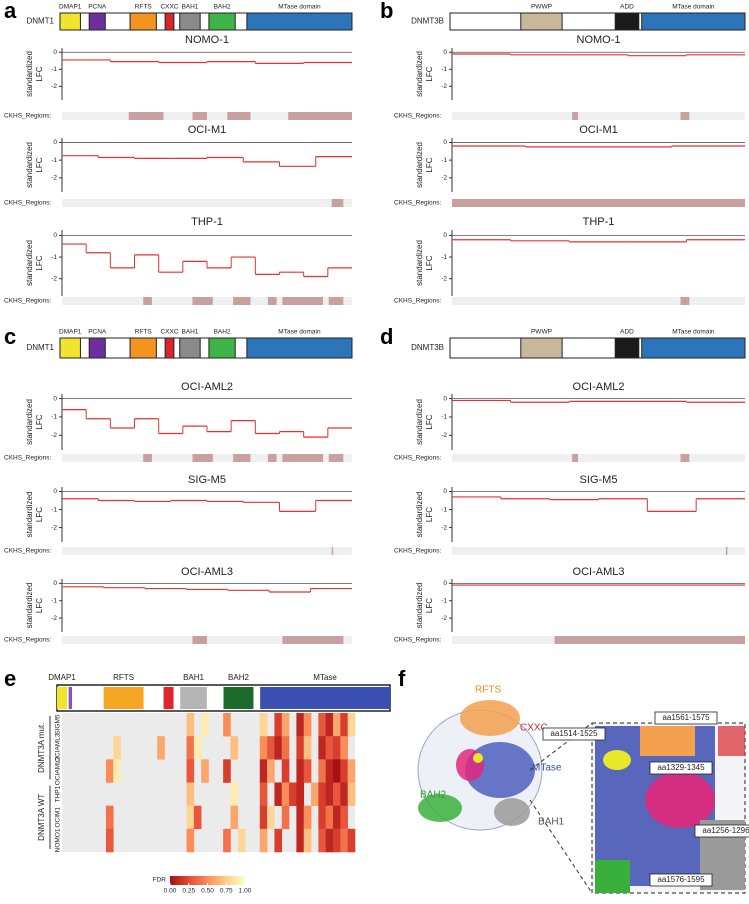 The width and height of the screenshot is (749, 904). Describe the element at coordinates (58, 747) in the screenshot. I see `row-label: OCIAML3` at that location.